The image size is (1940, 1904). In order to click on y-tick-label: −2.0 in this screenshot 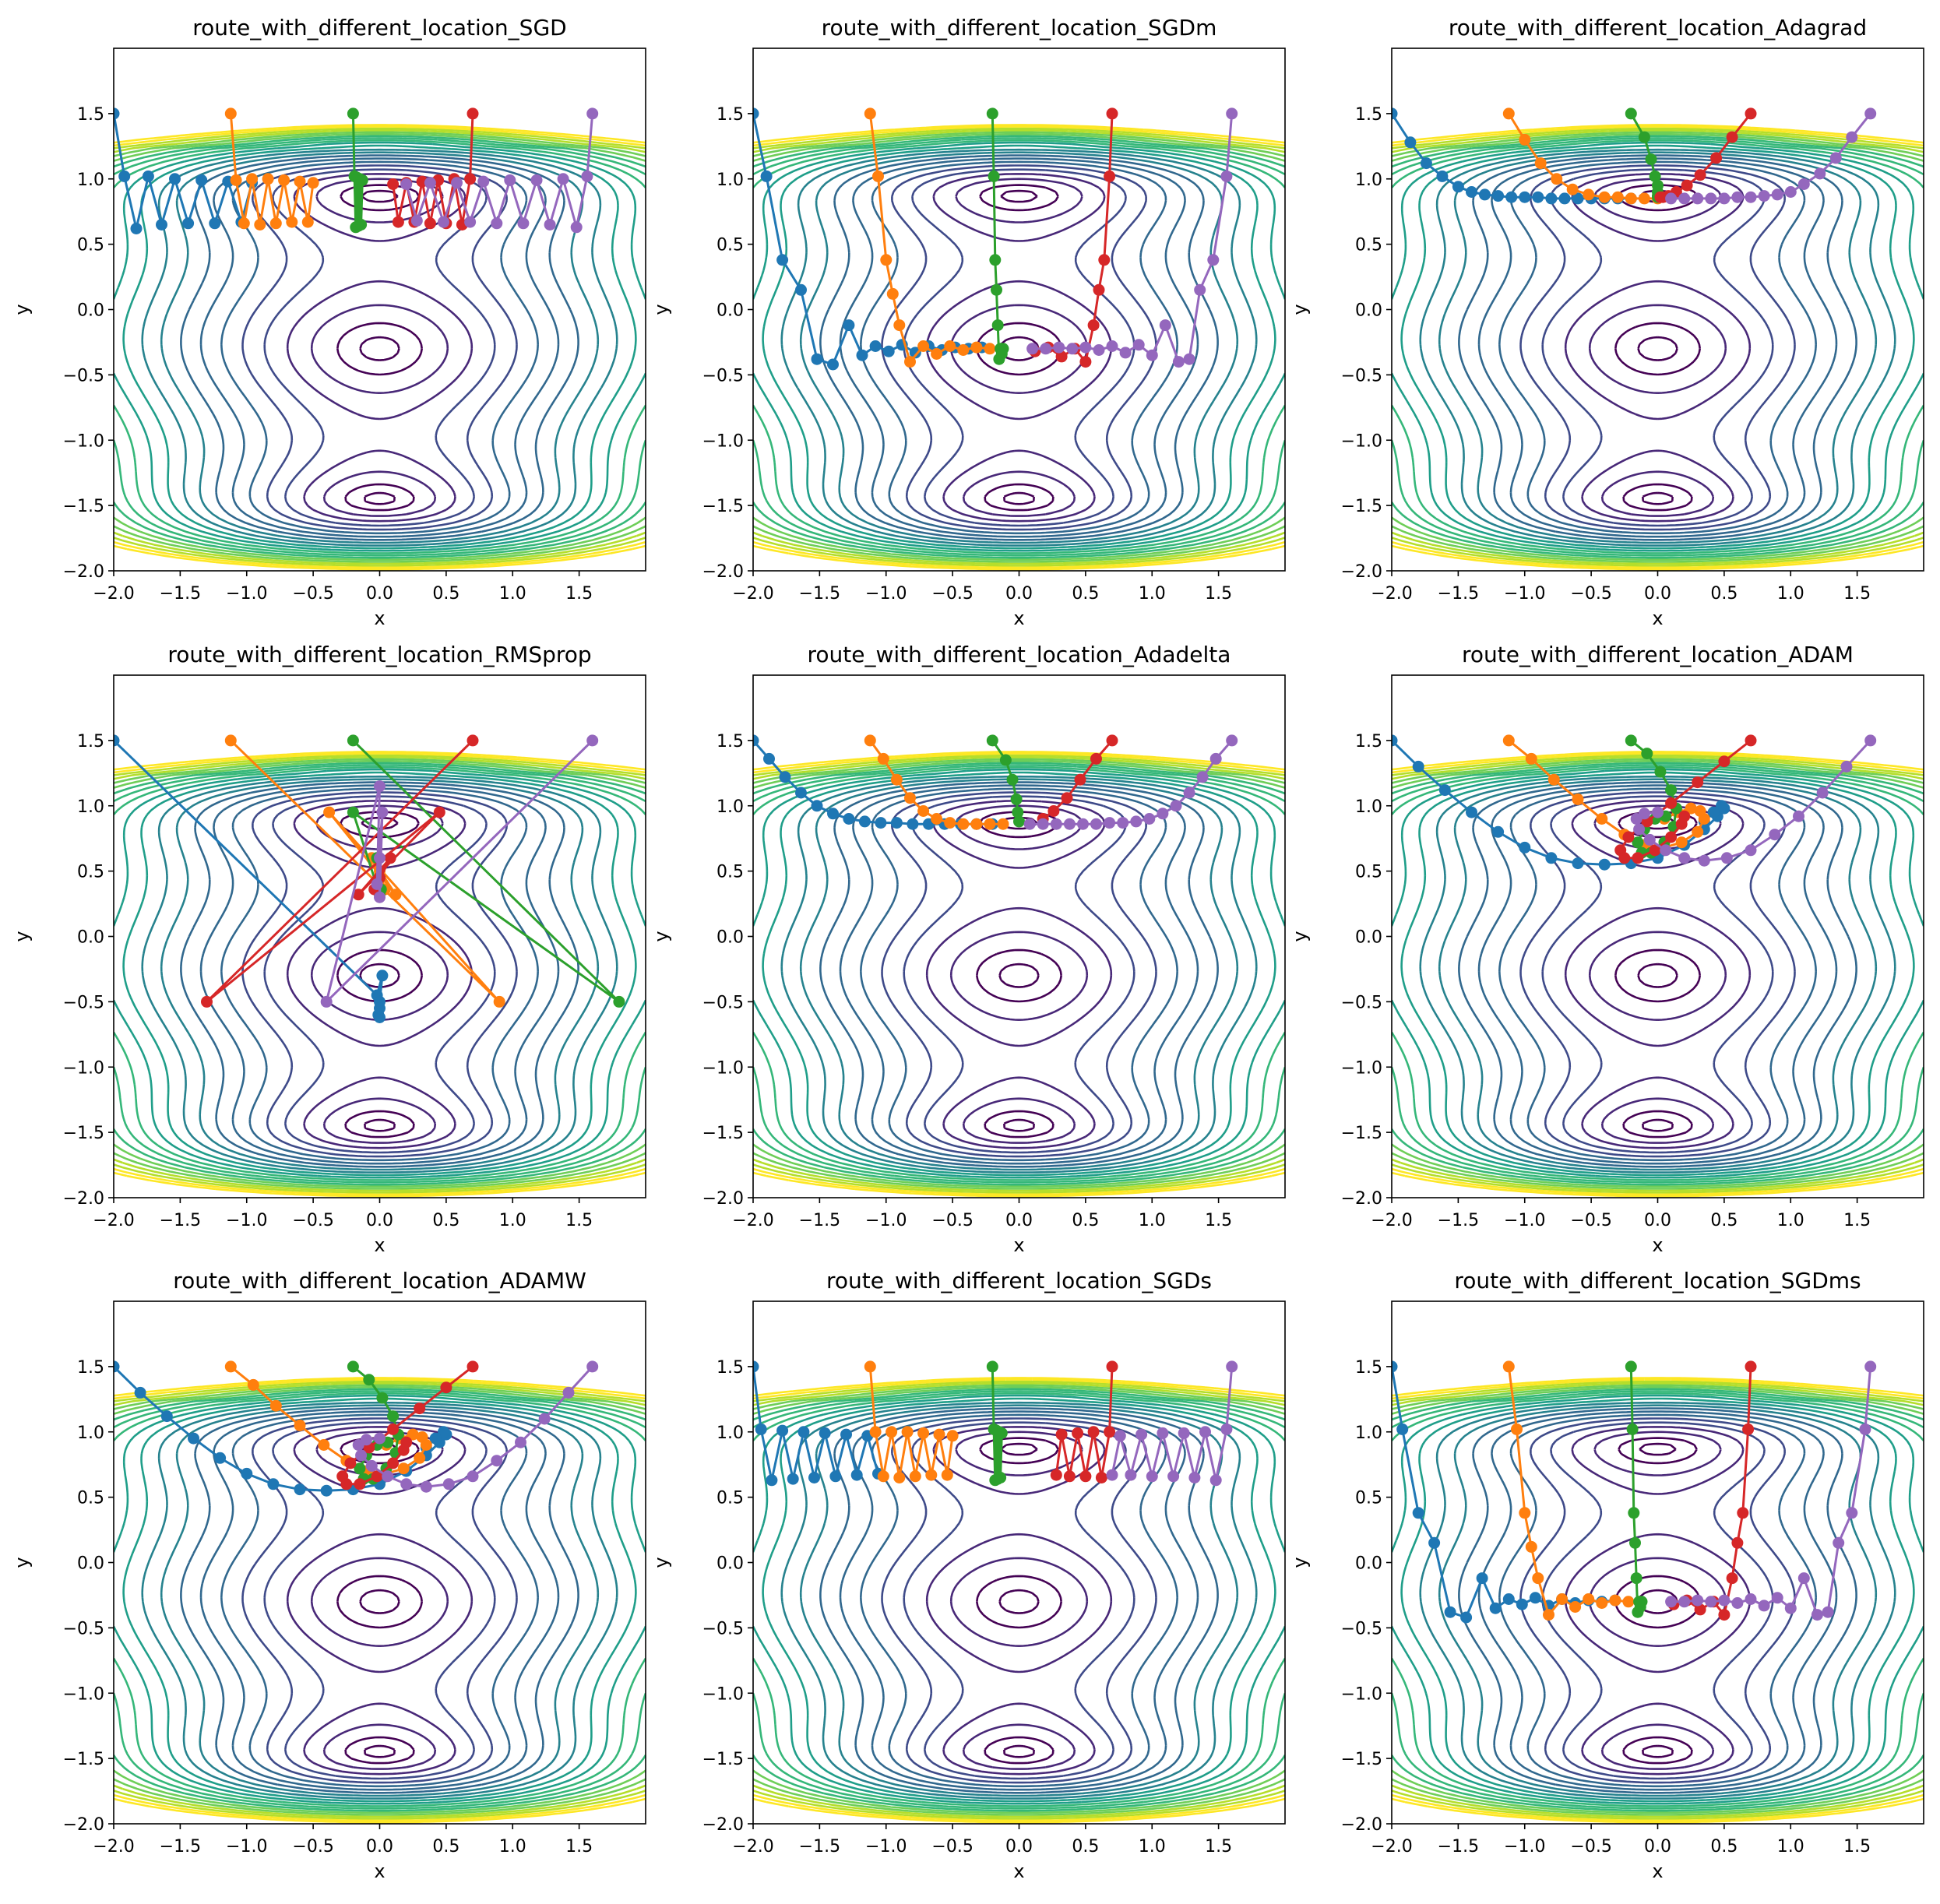, I will do `click(1362, 1825)`.